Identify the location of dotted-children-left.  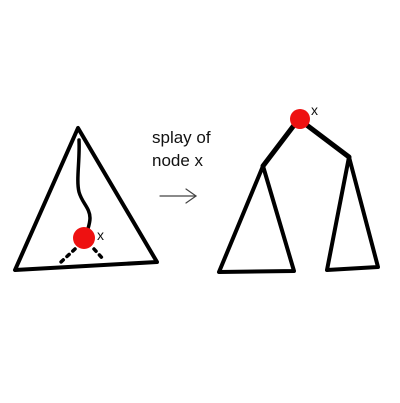
(68, 255).